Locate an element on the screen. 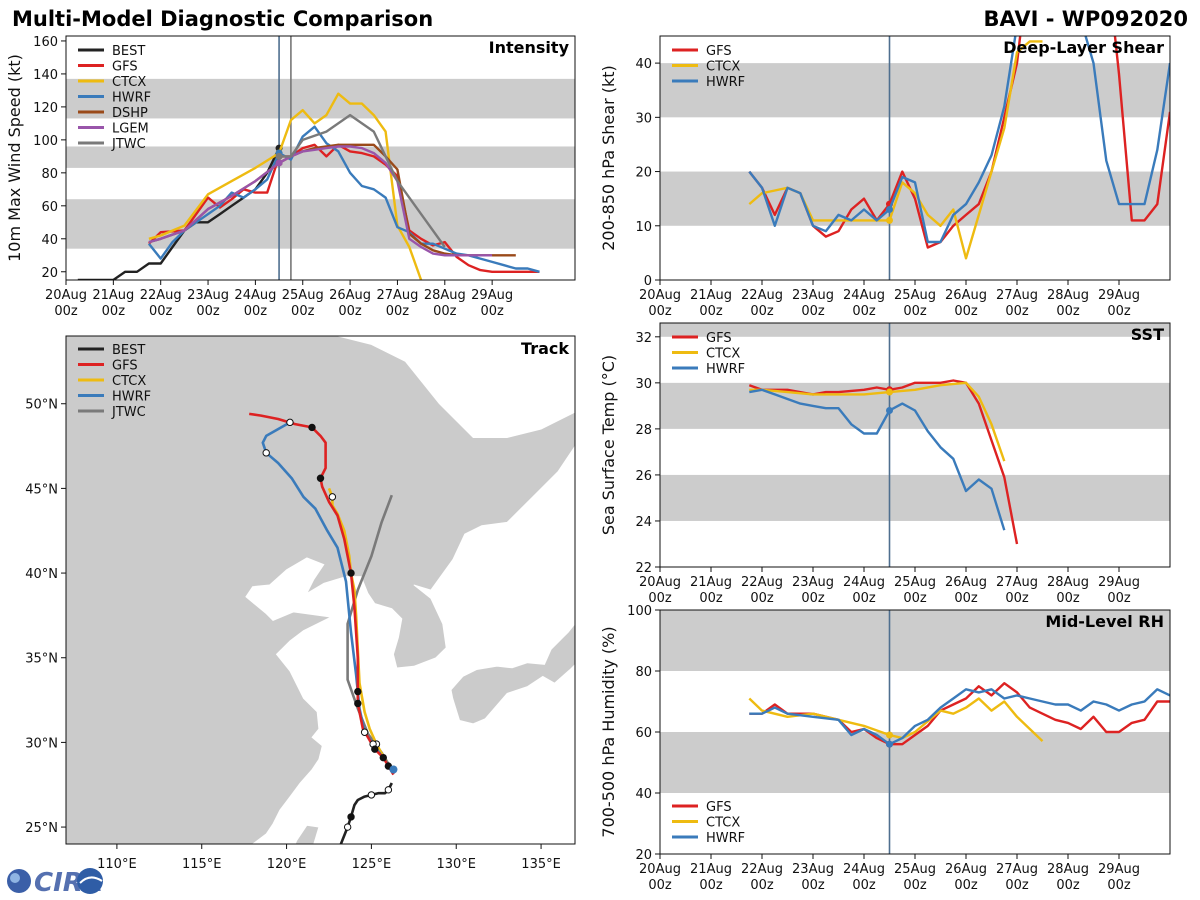  x-tick-line: 22Aug is located at coordinates (762, 295).